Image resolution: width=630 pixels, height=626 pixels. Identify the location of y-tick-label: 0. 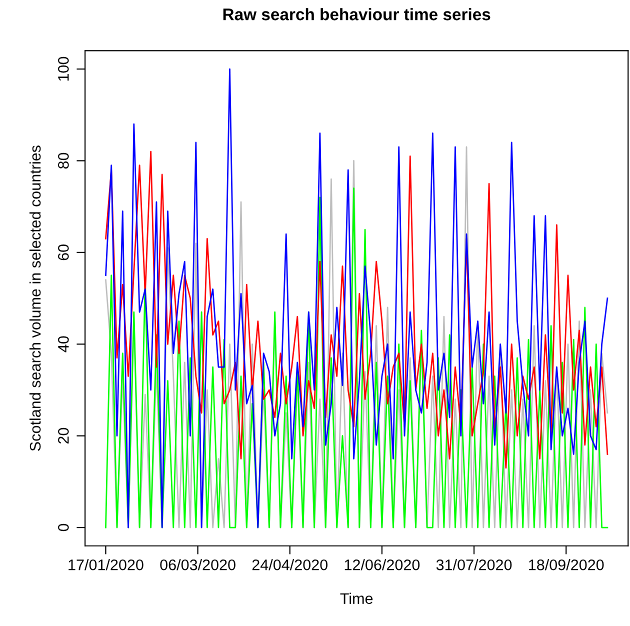
(63, 528).